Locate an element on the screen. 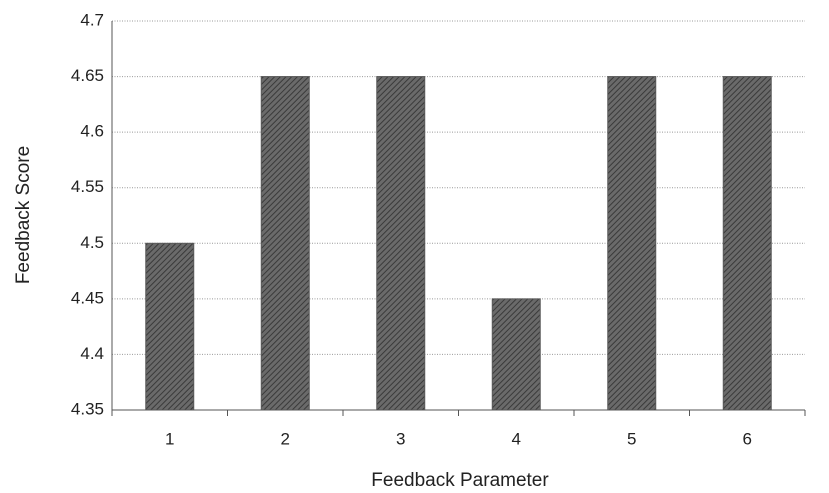 This screenshot has height=493, width=829. x-tick-label: 3 is located at coordinates (400, 438).